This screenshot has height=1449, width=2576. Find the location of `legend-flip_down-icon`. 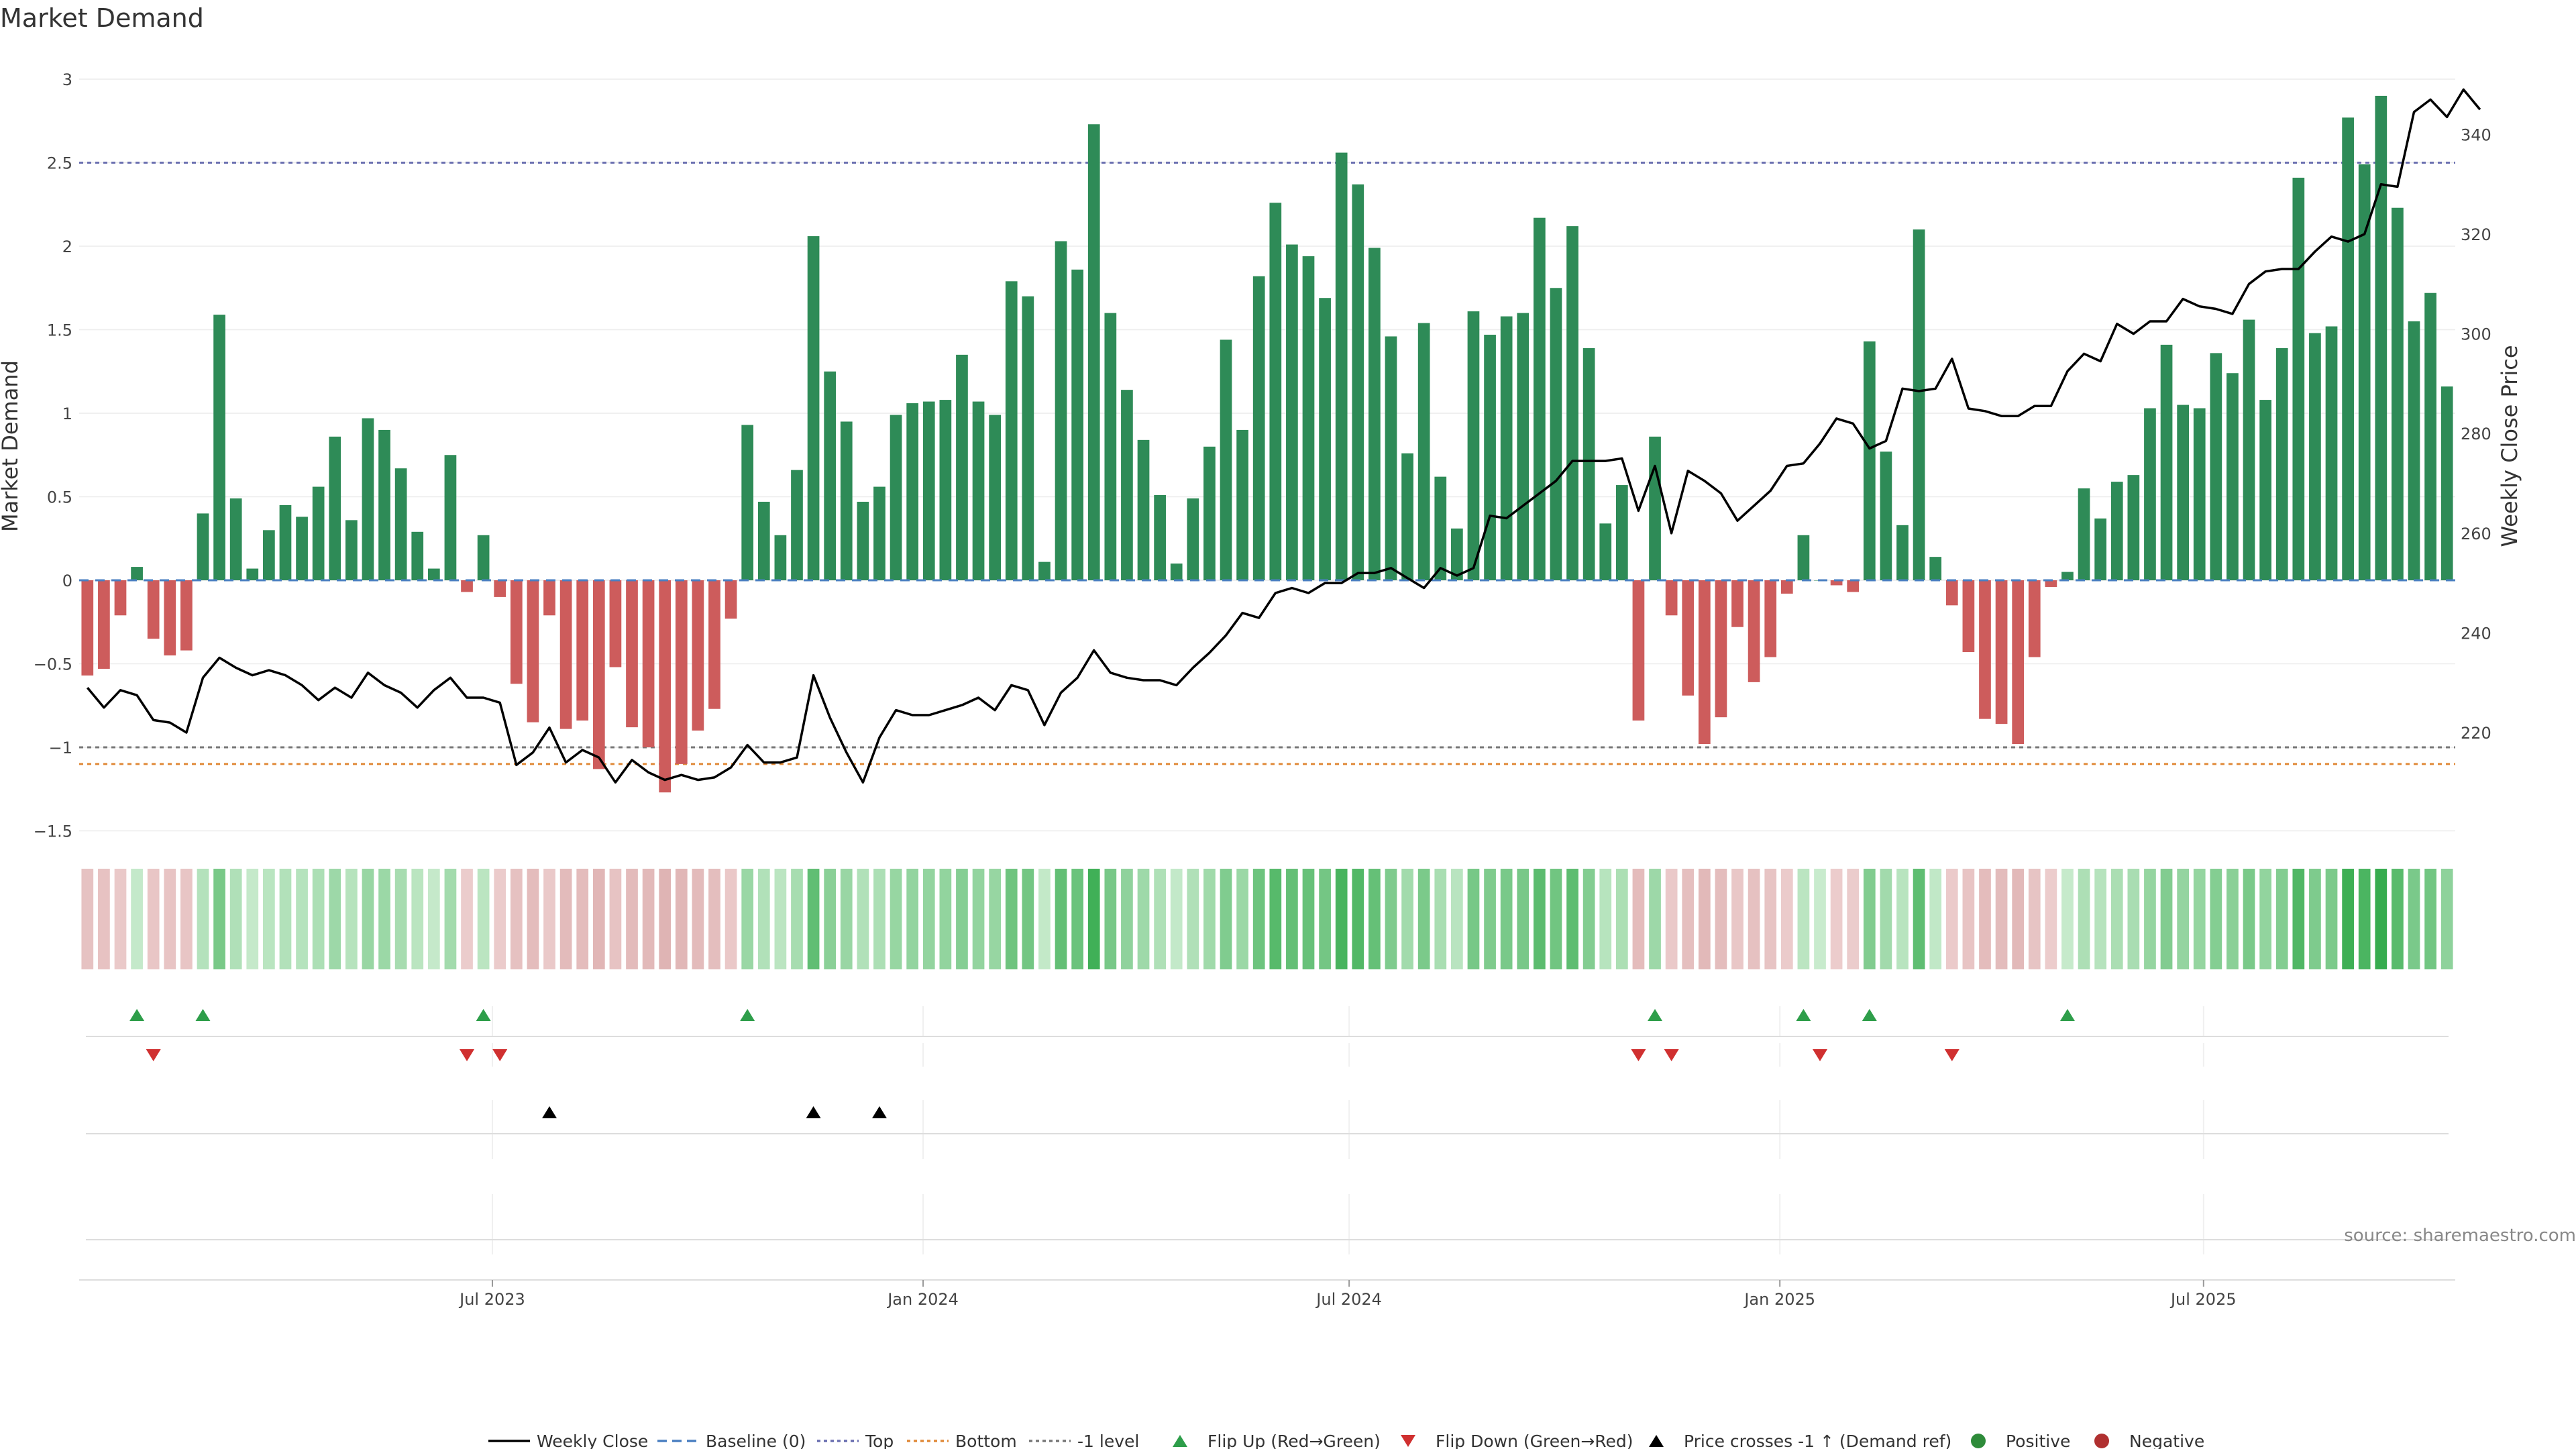

legend-flip_down-icon is located at coordinates (1408, 1441).